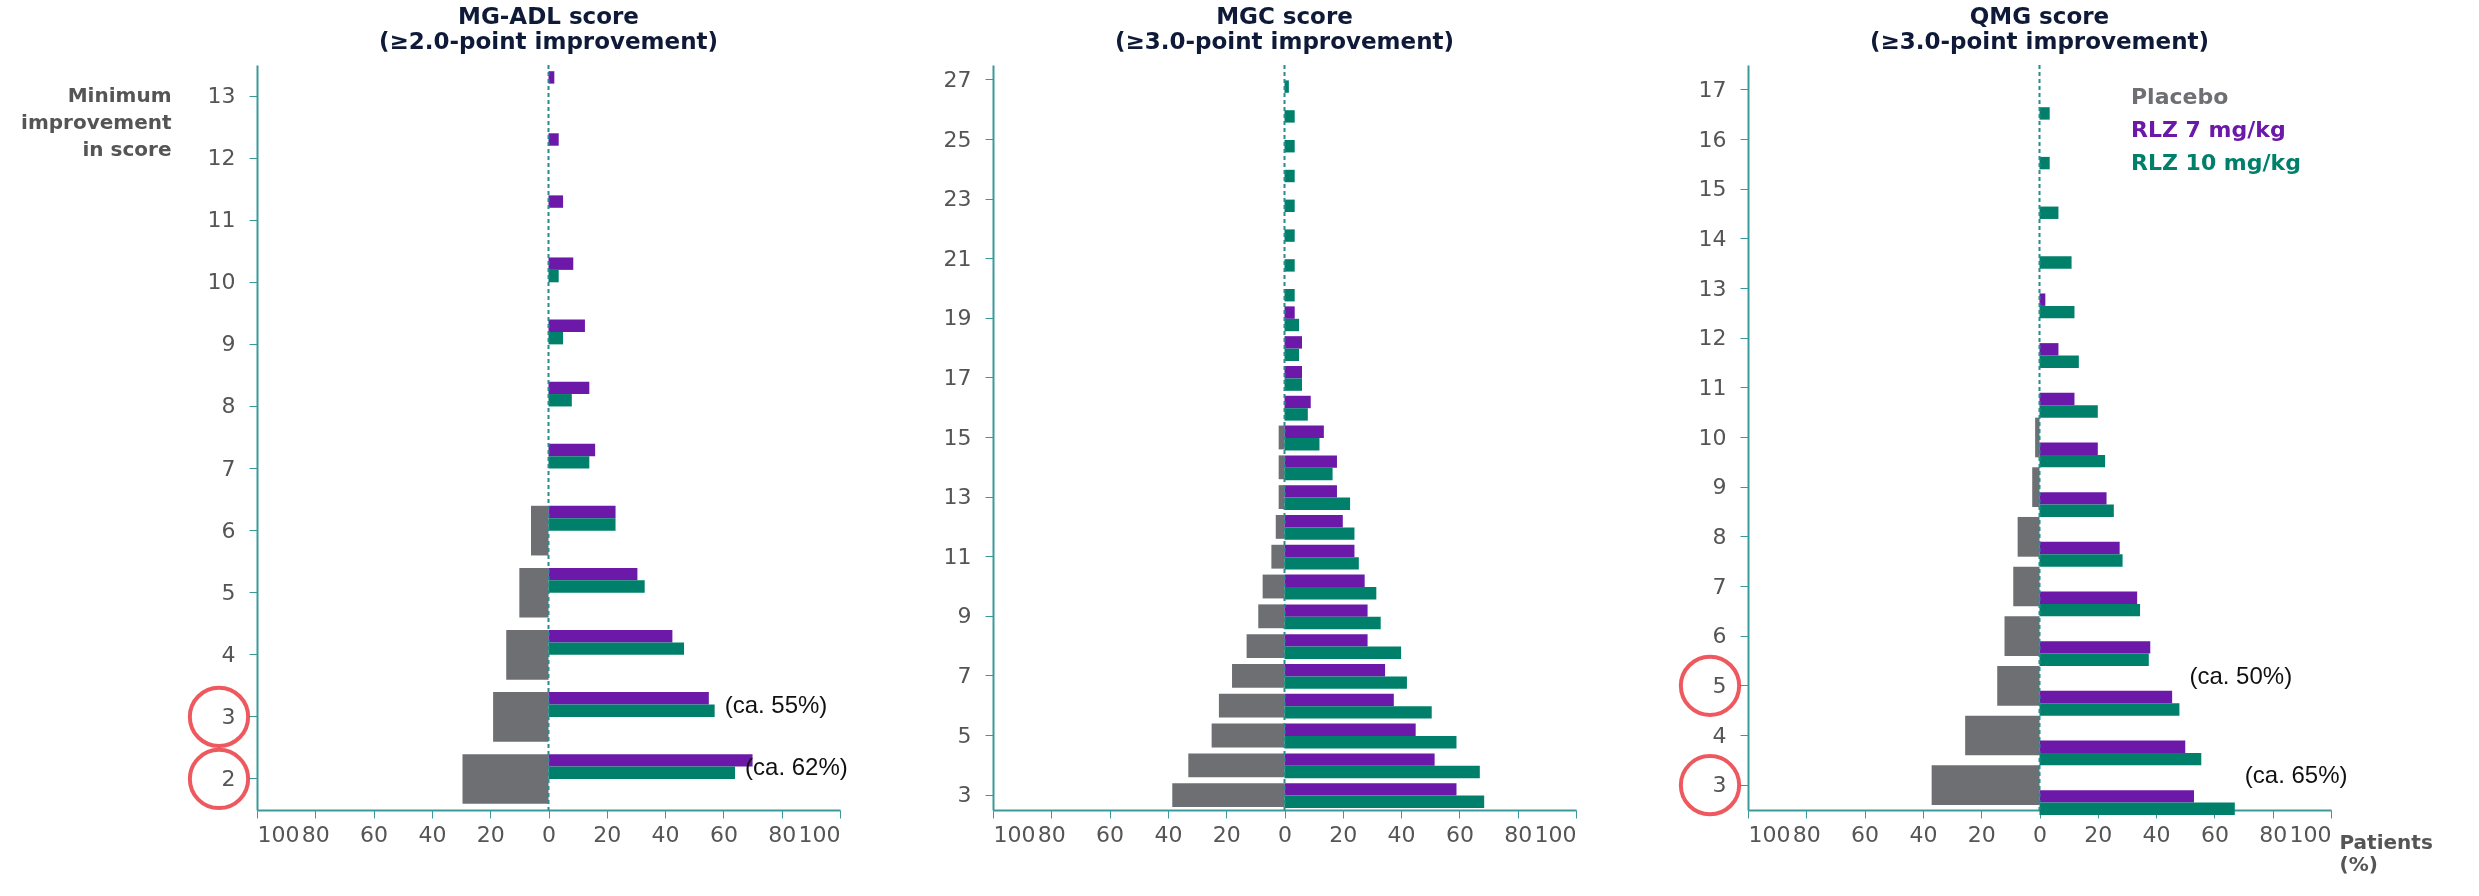 This screenshot has height=896, width=2479. What do you see at coordinates (548, 16) in the screenshot?
I see `chart-title: MG-ADL score` at bounding box center [548, 16].